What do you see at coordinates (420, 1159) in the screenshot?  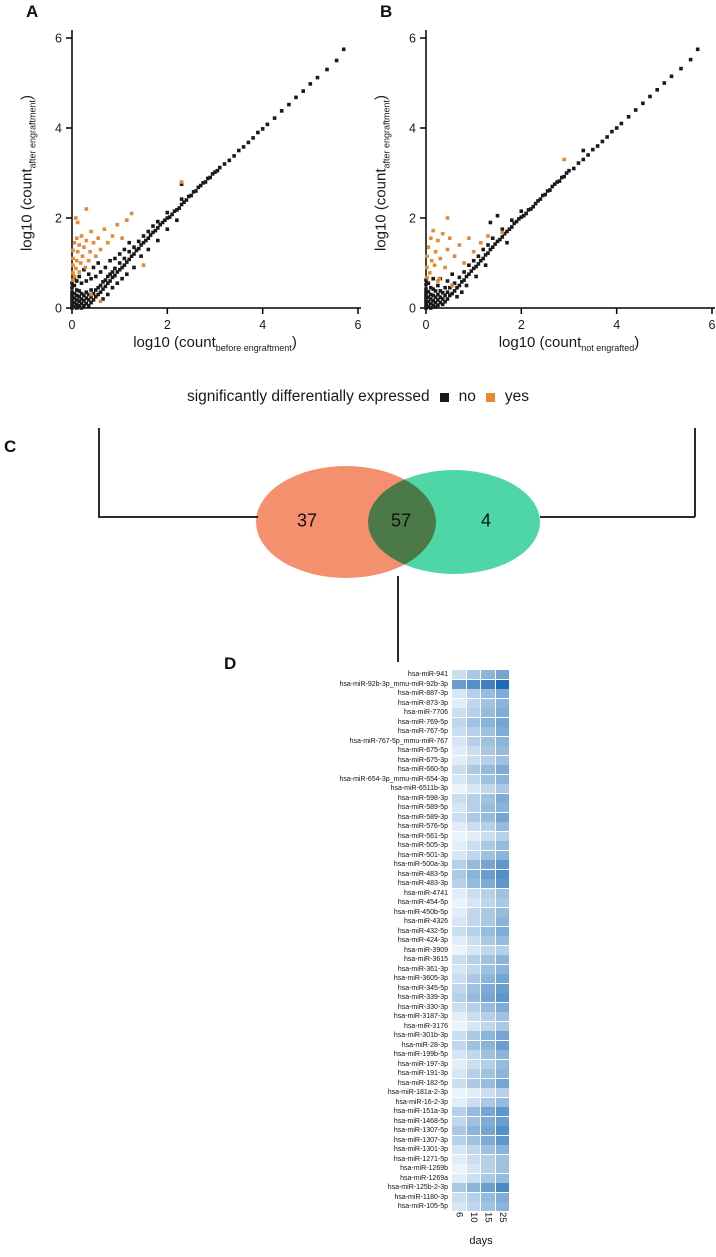 I see `heatmap-row-label: hsa-miR-1271-5p` at bounding box center [420, 1159].